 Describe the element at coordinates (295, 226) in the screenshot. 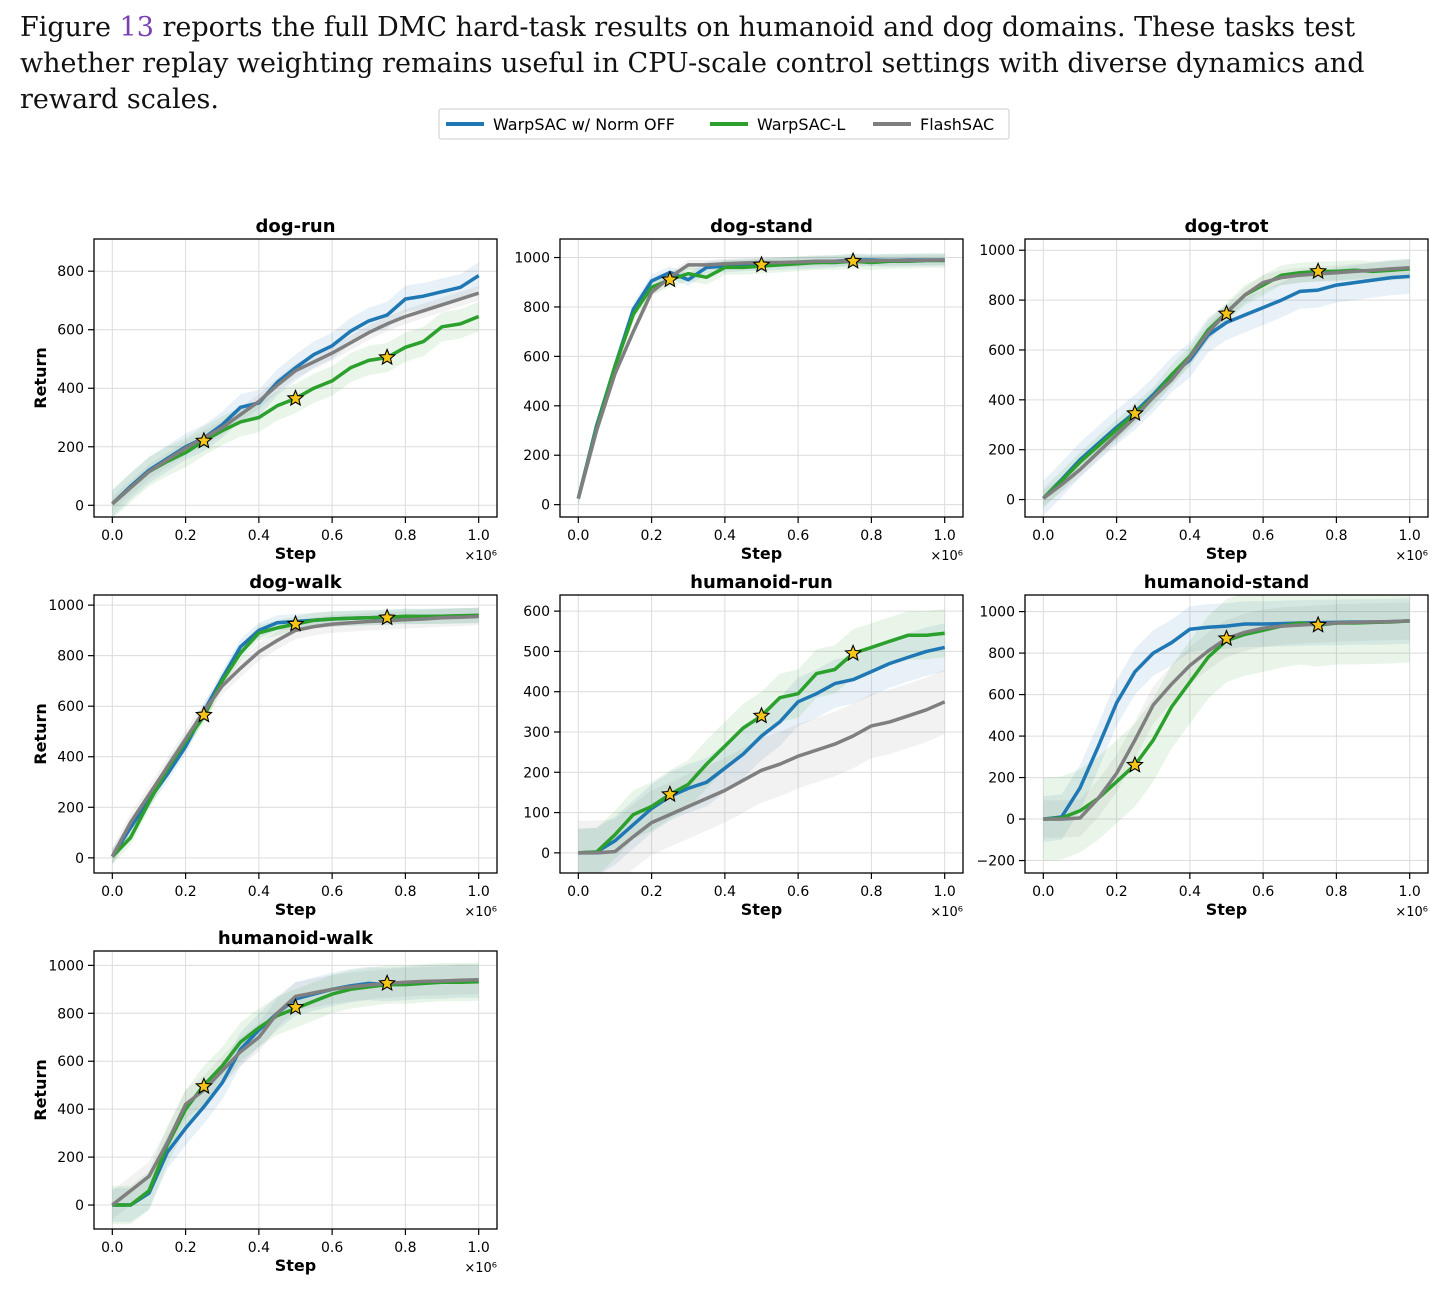

I see `subplot-title: dog-run` at that location.